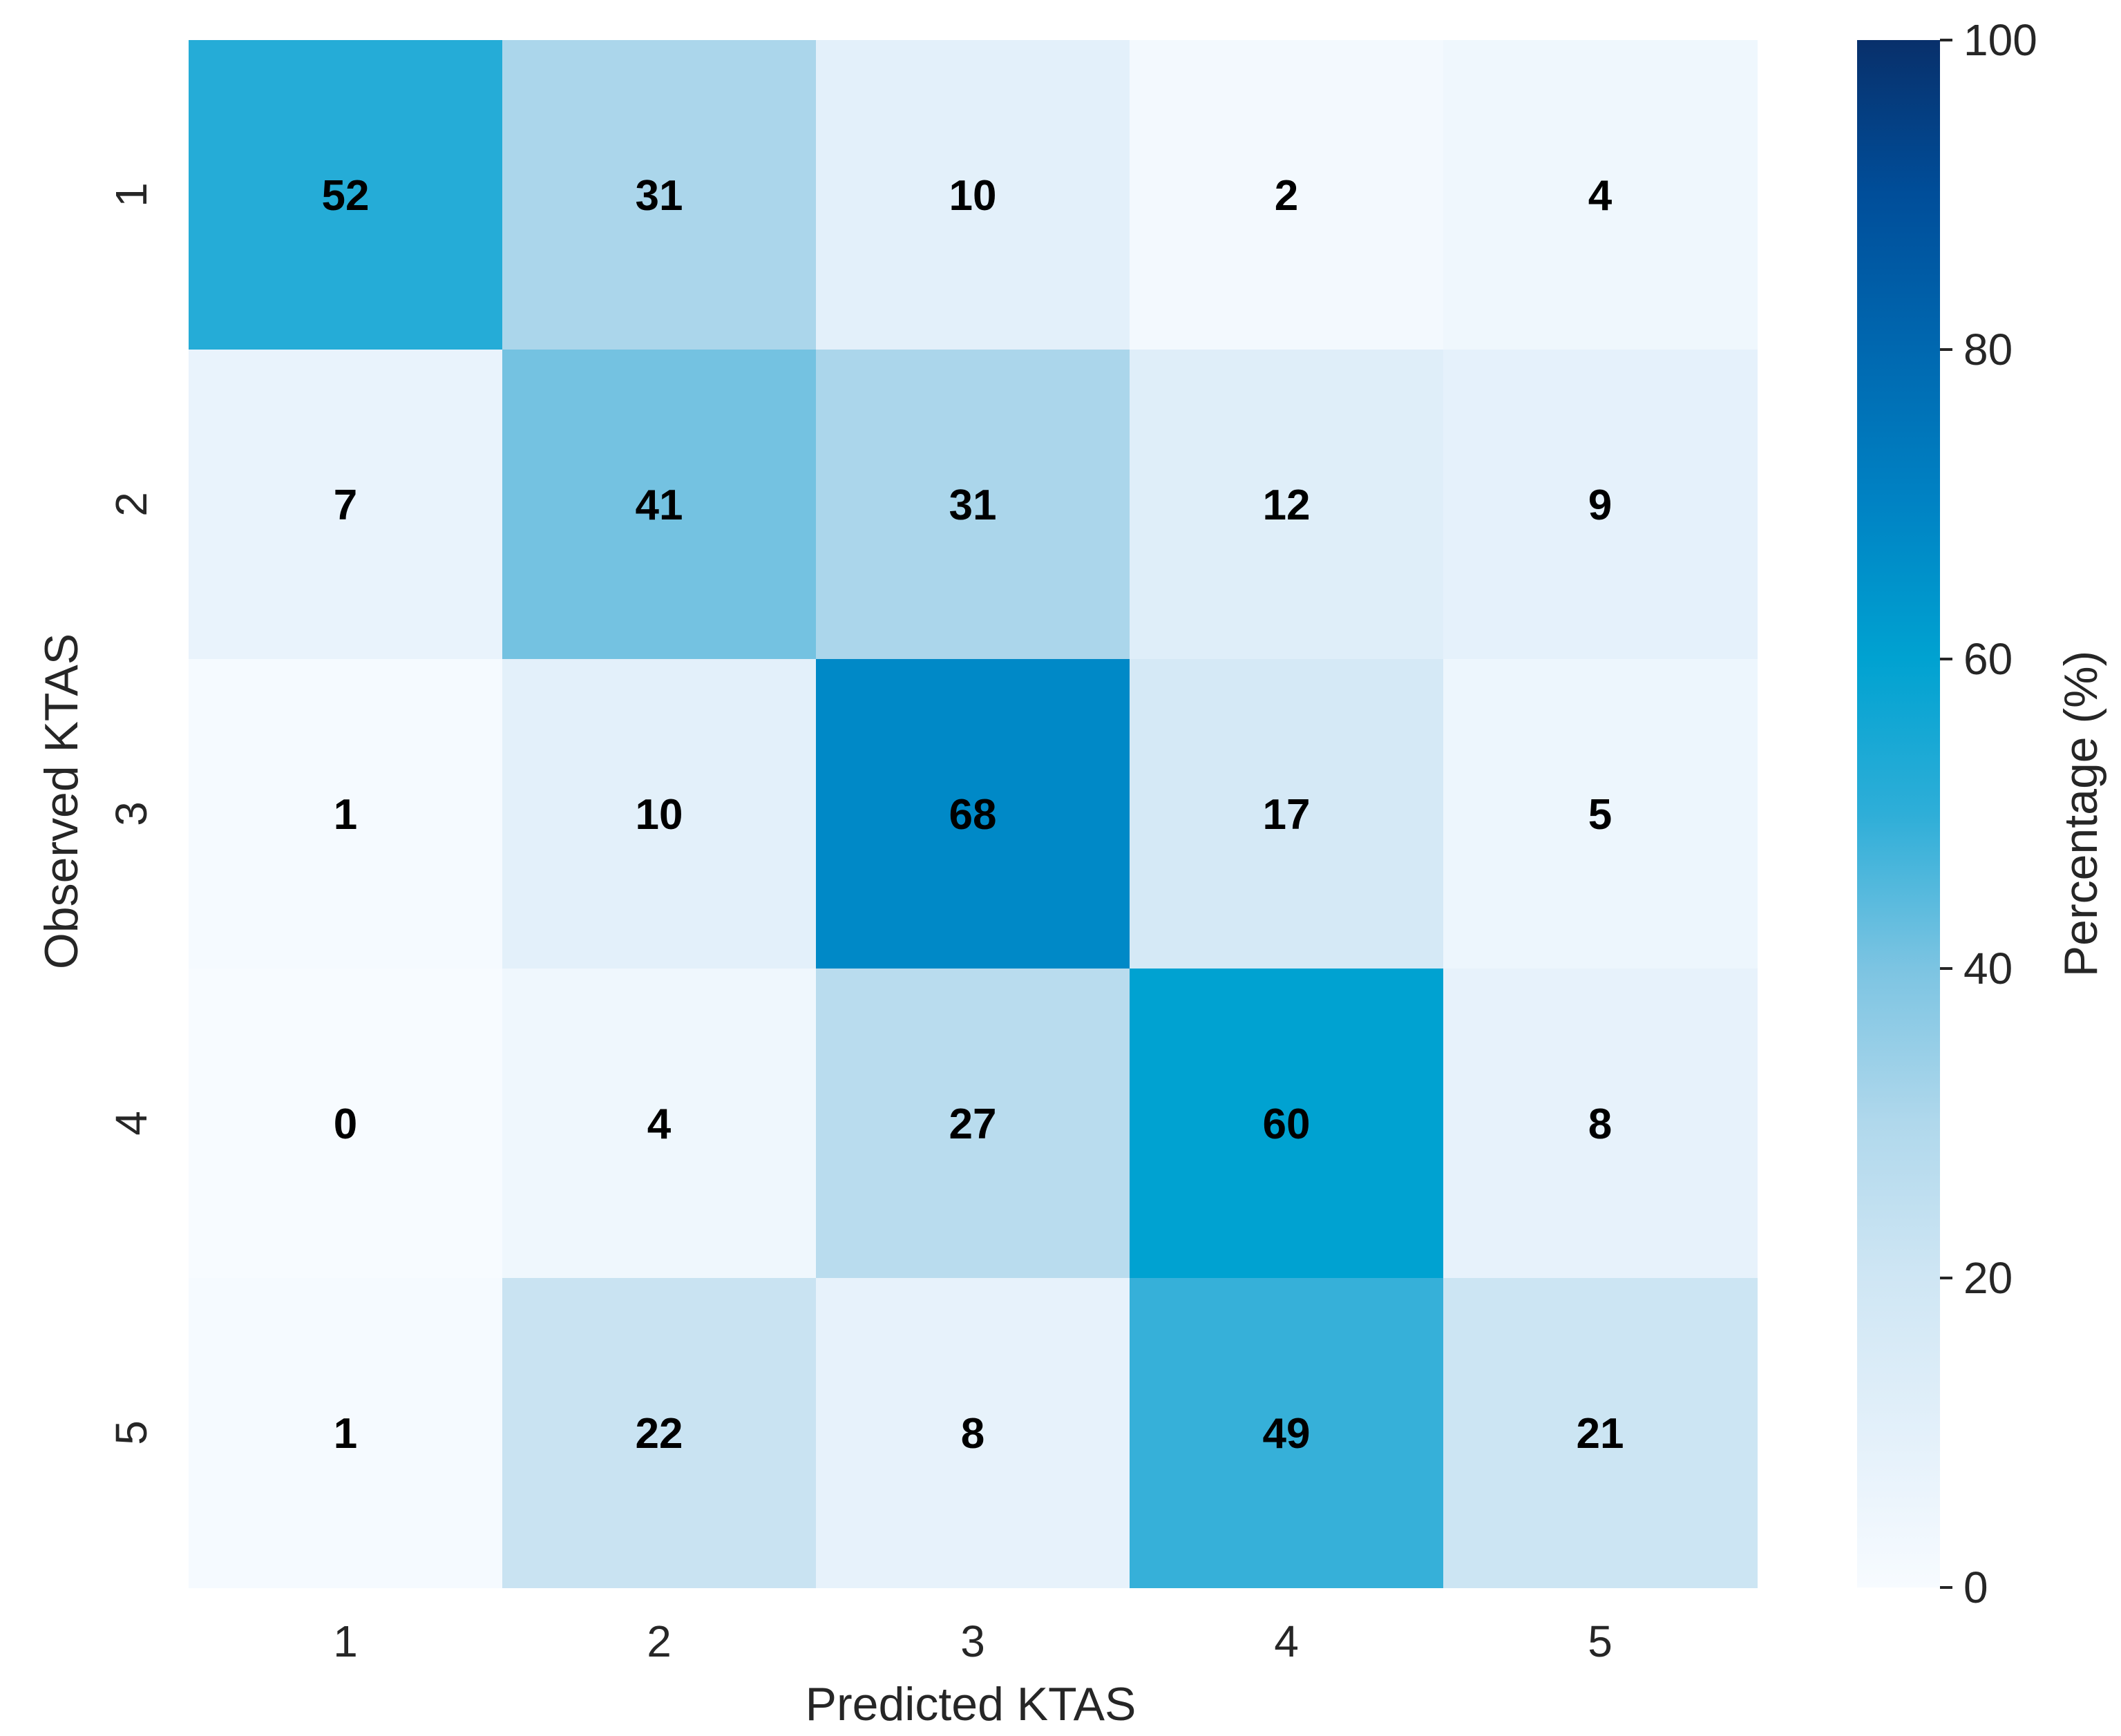  What do you see at coordinates (971, 1704) in the screenshot?
I see `x-axis-label: Predicted KTAS` at bounding box center [971, 1704].